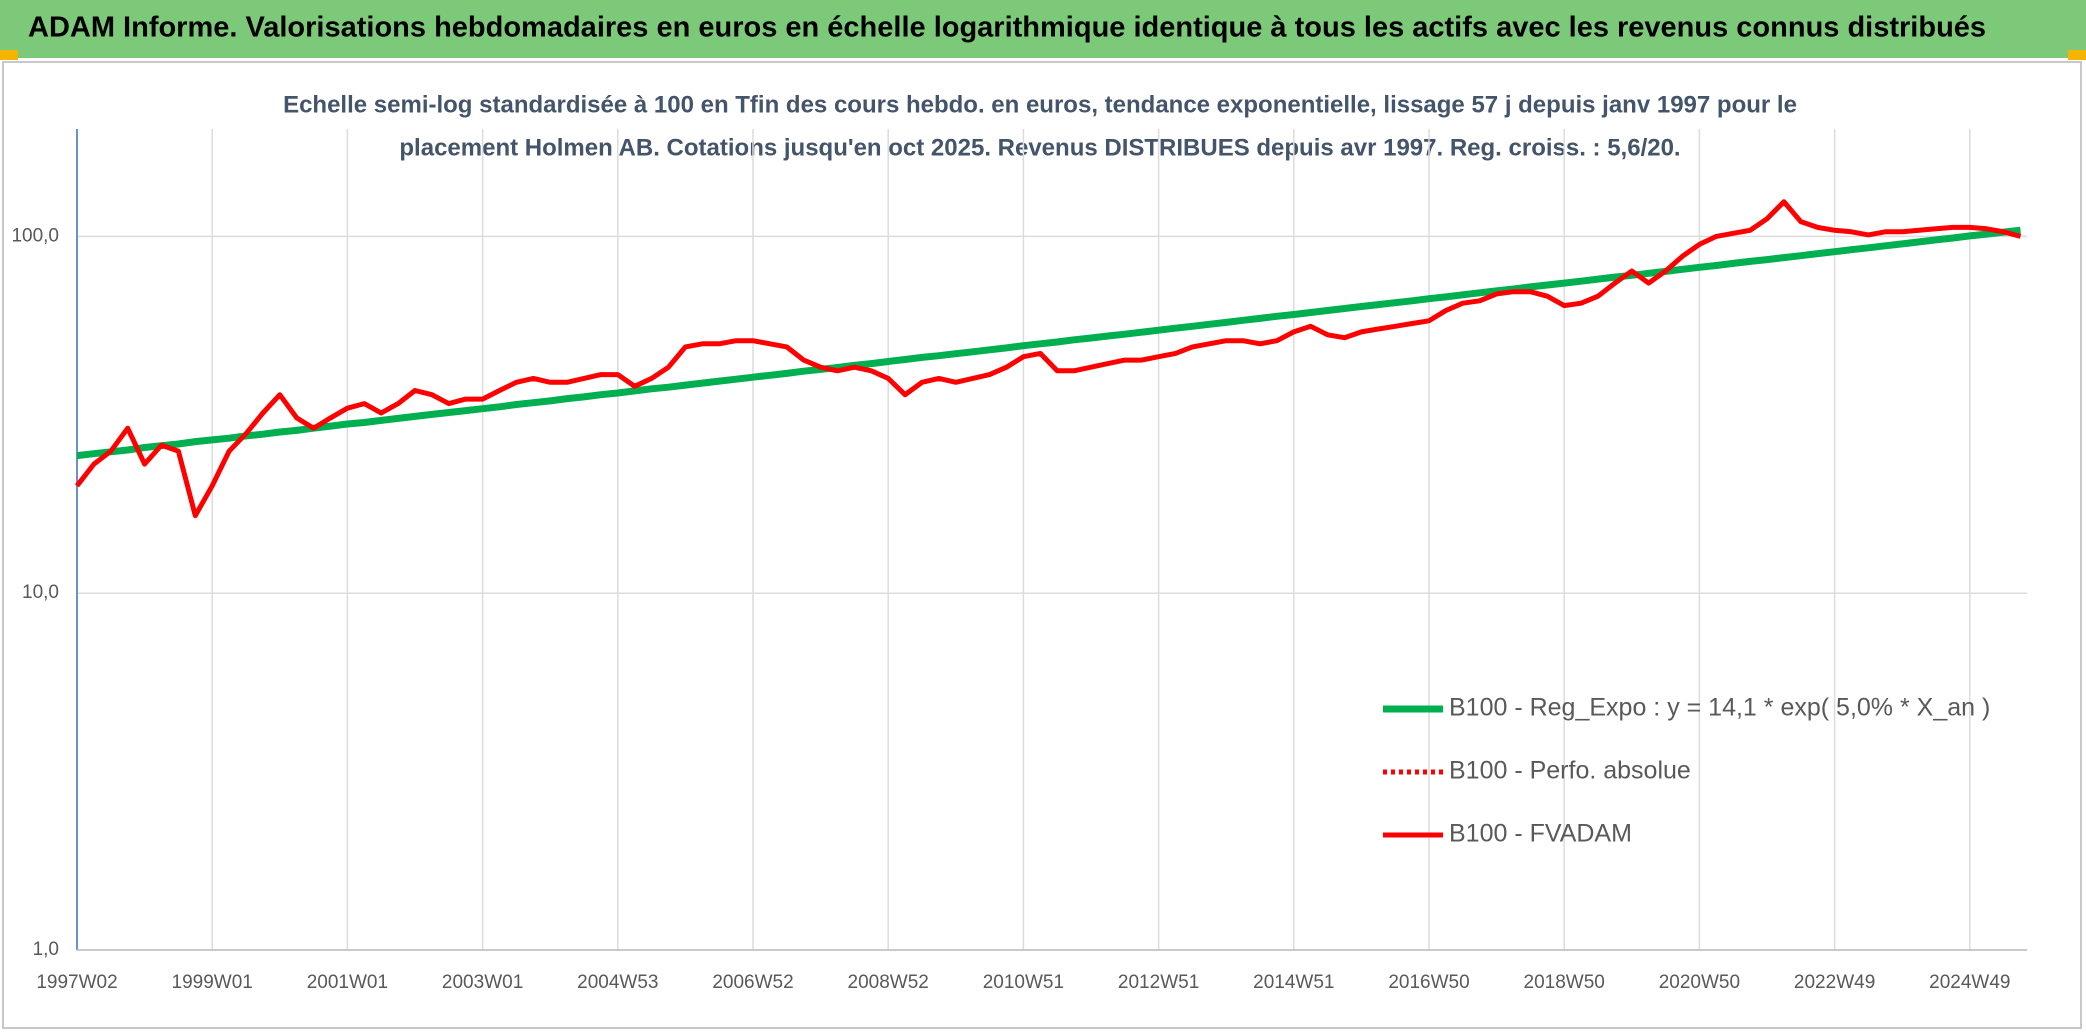 The height and width of the screenshot is (1033, 2086). Describe the element at coordinates (888, 982) in the screenshot. I see `x-tick-label: 2008W52` at that location.